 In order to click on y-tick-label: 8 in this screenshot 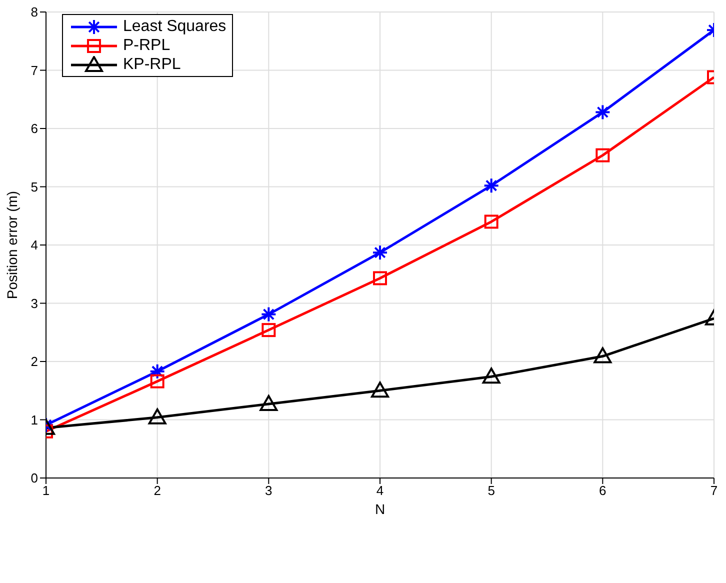, I will do `click(34, 12)`.